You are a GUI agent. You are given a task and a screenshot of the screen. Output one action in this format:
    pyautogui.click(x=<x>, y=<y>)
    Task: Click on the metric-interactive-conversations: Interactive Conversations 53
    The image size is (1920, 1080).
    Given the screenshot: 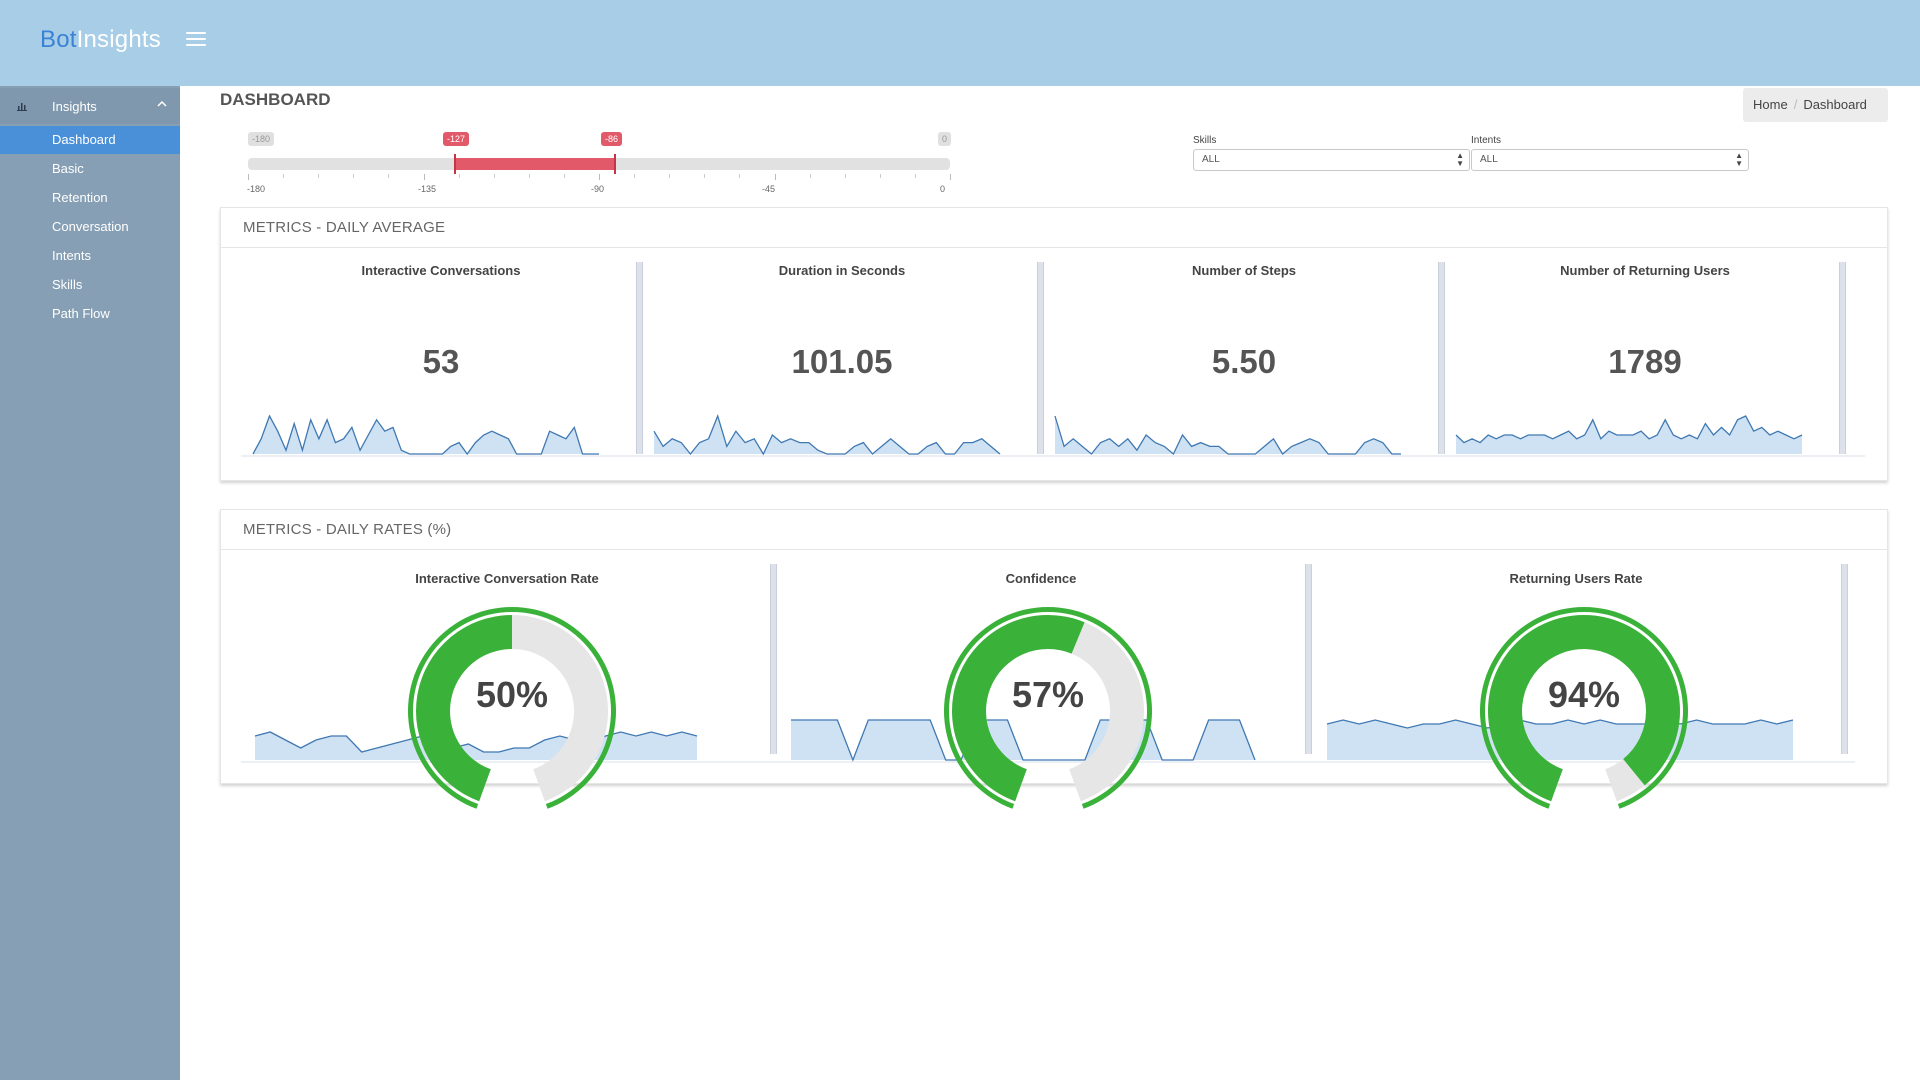 What is the action you would take?
    pyautogui.click(x=441, y=363)
    